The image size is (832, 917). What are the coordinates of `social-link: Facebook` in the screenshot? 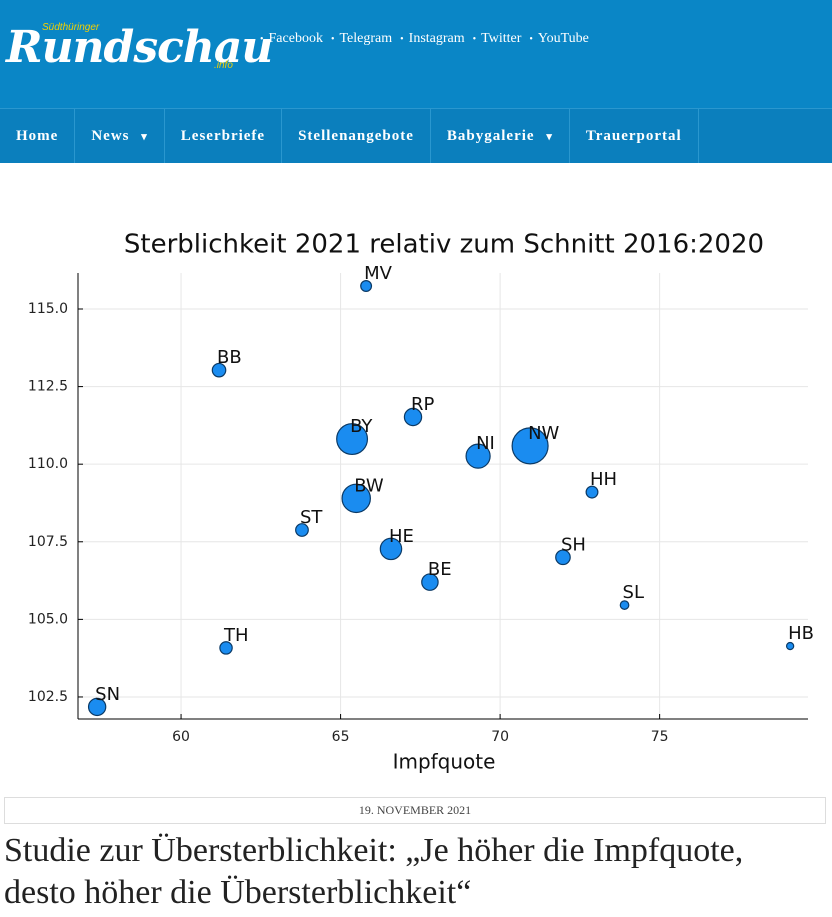 It's located at (291, 39).